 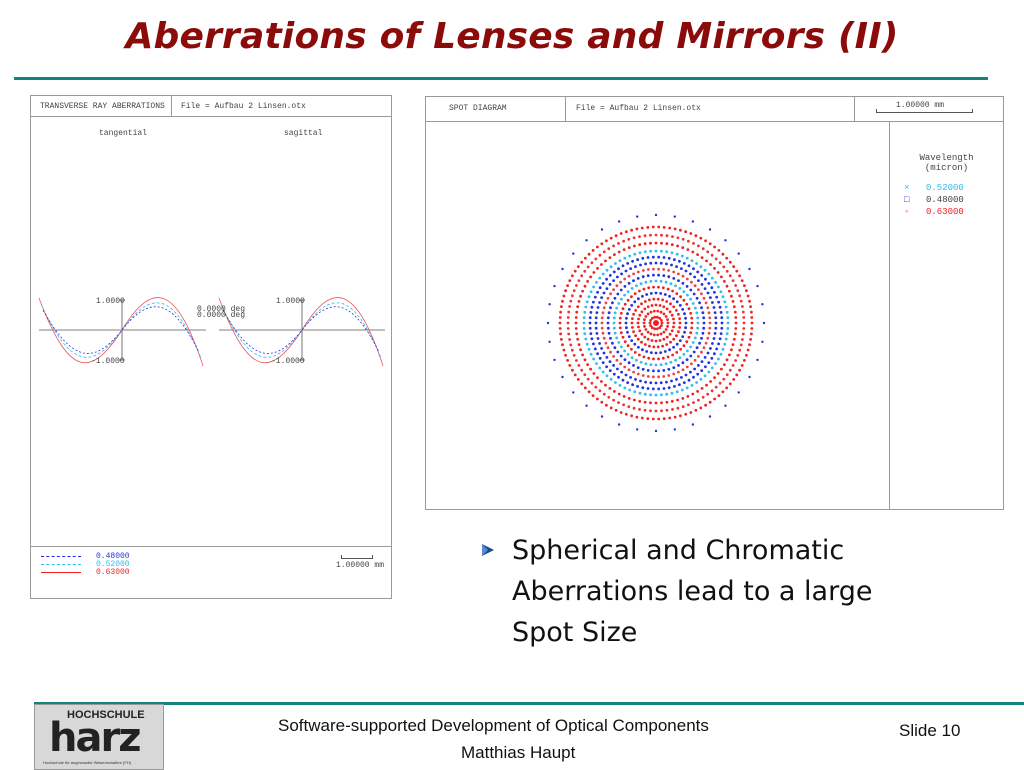 I want to click on spot-scale-label: 1.00000 mm, so click(x=920, y=105).